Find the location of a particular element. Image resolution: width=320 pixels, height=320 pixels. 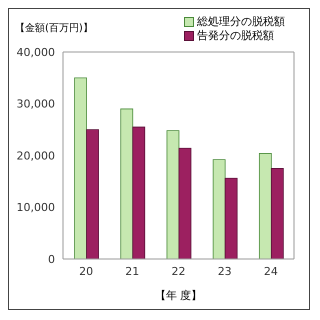

x-axis-title: 【年 度】 is located at coordinates (178, 295).